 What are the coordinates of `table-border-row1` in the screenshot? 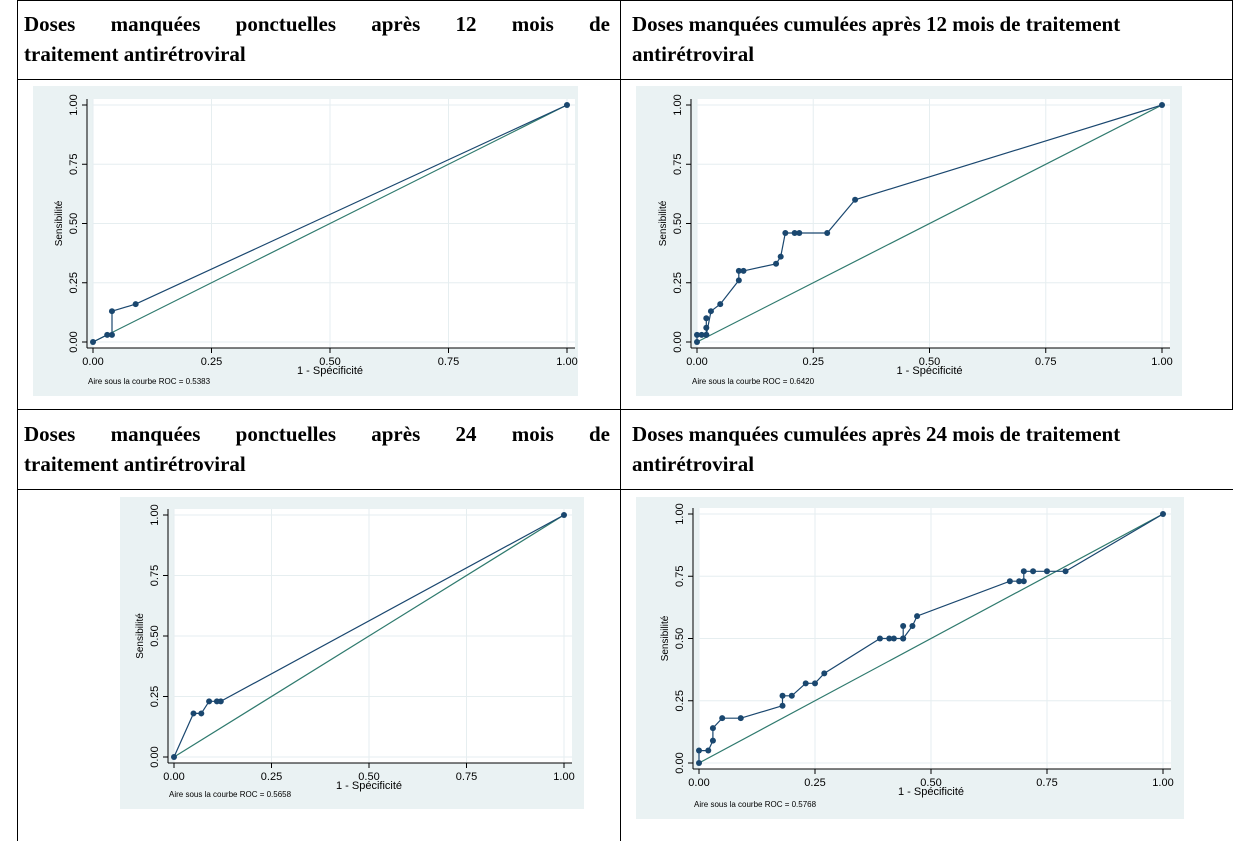 It's located at (625, 79).